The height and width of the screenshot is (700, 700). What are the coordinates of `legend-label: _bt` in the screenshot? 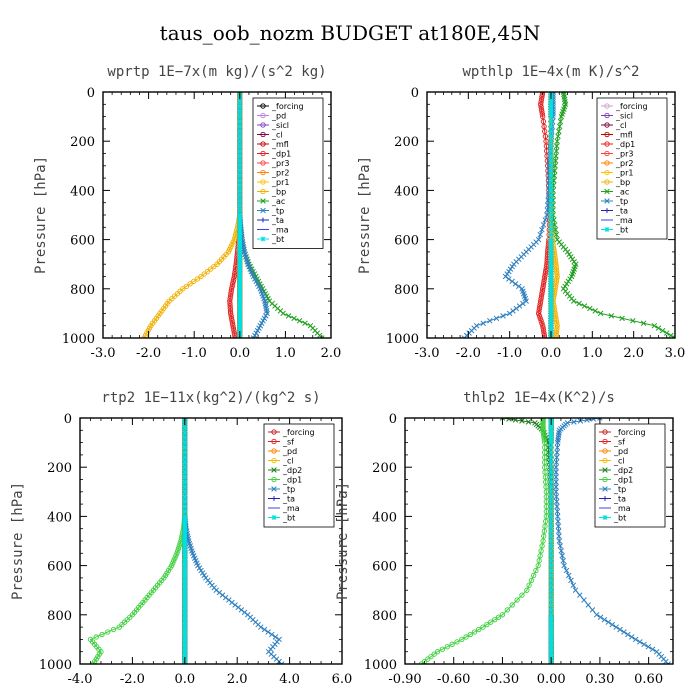 It's located at (621, 230).